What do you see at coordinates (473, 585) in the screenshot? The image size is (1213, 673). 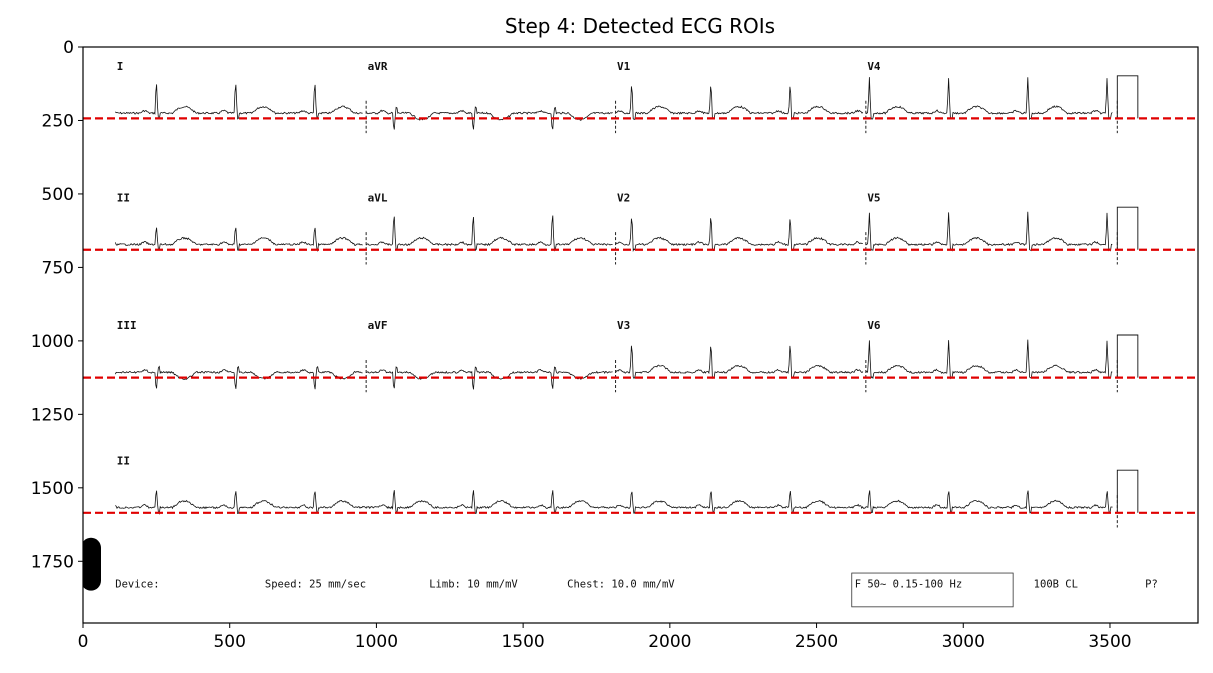 I see `footer-limb: Limb: 10 mm/mV` at bounding box center [473, 585].